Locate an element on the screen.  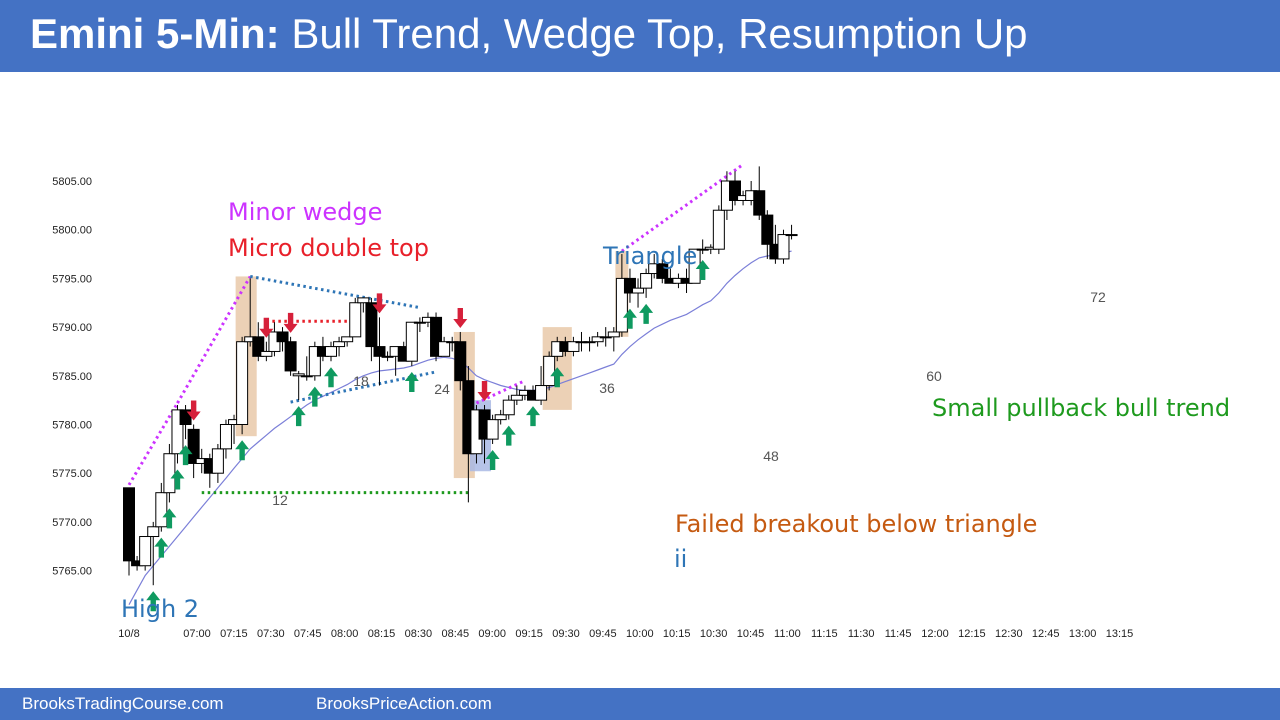
x-tick-label: 10/8 is located at coordinates (128, 634).